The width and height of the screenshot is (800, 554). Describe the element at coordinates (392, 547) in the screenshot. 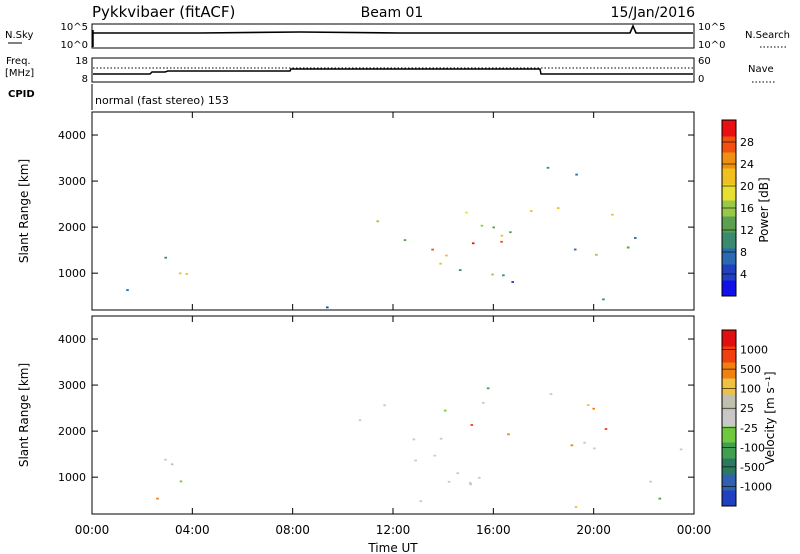

I see `time-axis-label: Time UT` at that location.